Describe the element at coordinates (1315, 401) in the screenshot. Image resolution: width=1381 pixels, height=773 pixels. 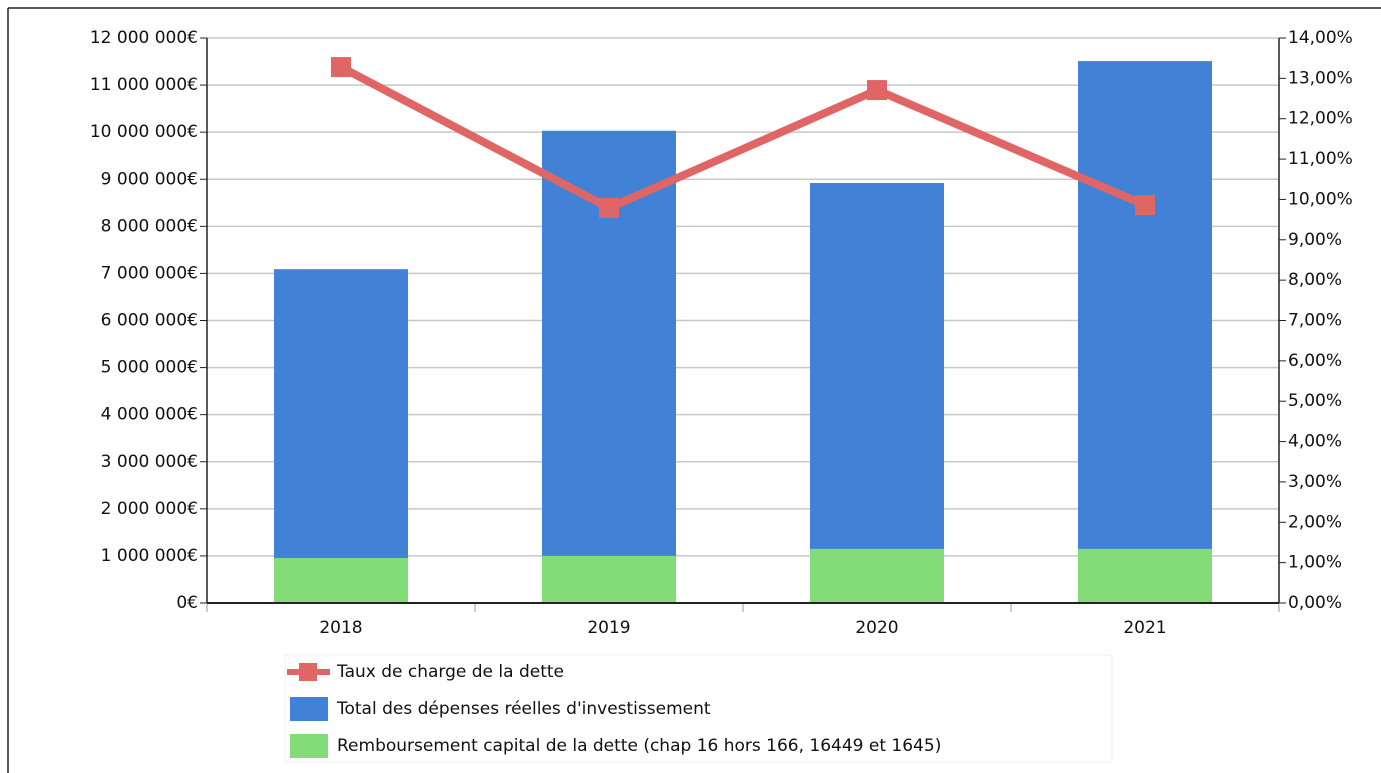
I see `y2-tick-label: 5,00%` at that location.